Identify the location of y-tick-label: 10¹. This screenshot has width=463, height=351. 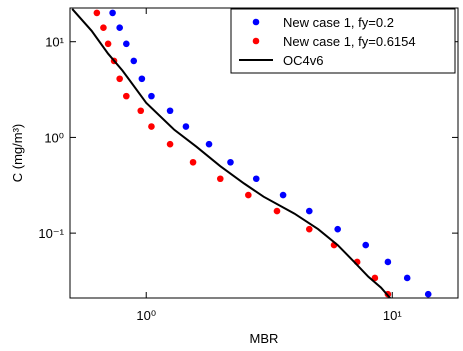
(54, 42).